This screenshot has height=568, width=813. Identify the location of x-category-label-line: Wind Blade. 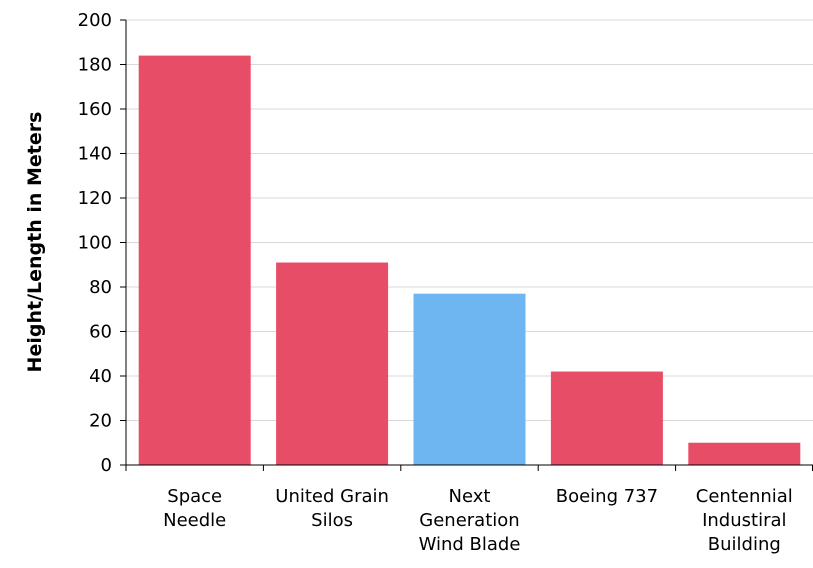
(470, 544).